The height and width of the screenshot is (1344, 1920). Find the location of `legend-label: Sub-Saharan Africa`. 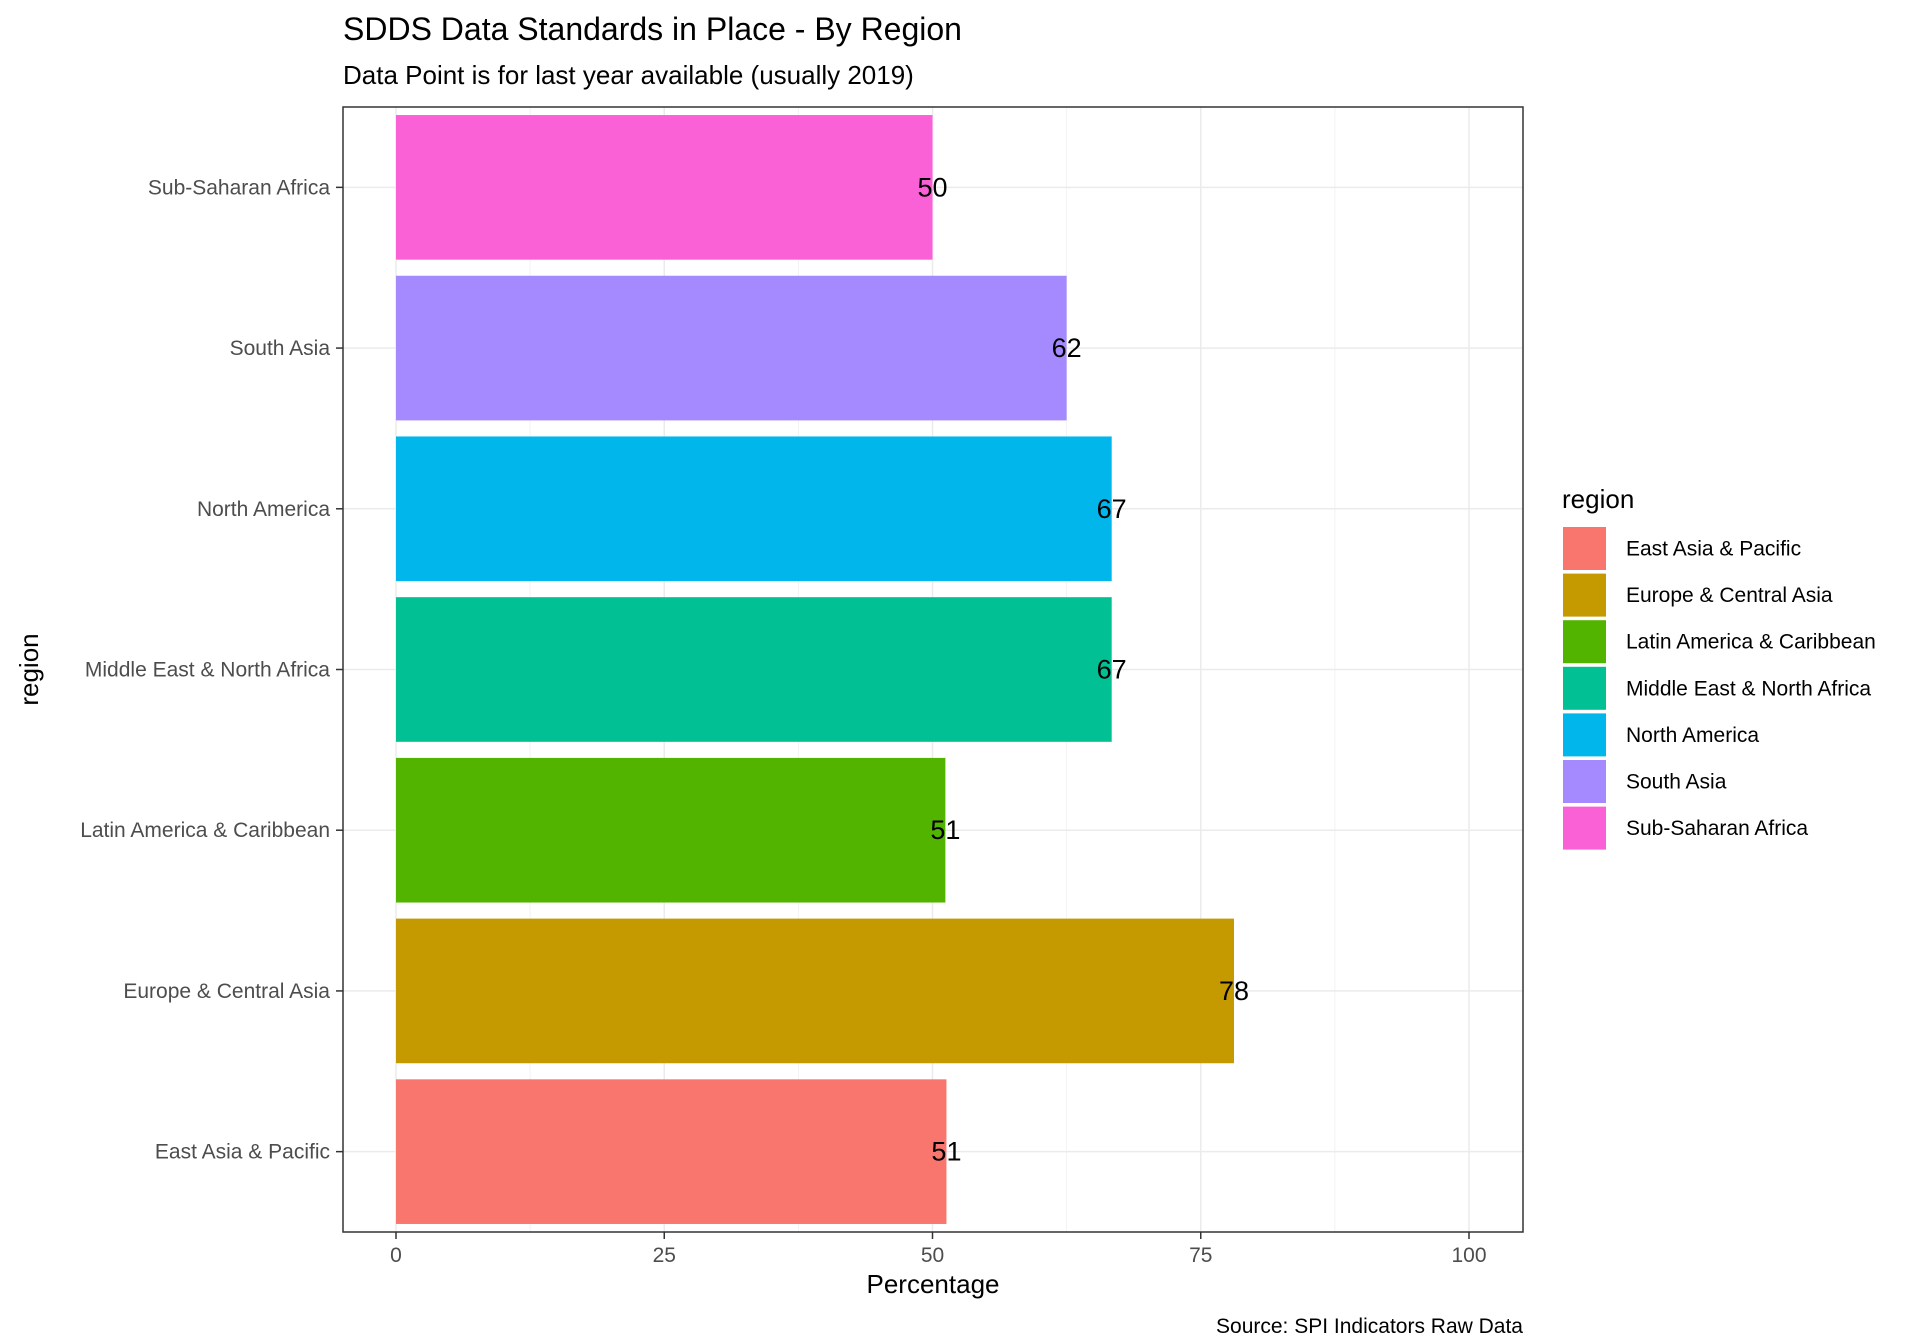

legend-label: Sub-Saharan Africa is located at coordinates (1717, 828).